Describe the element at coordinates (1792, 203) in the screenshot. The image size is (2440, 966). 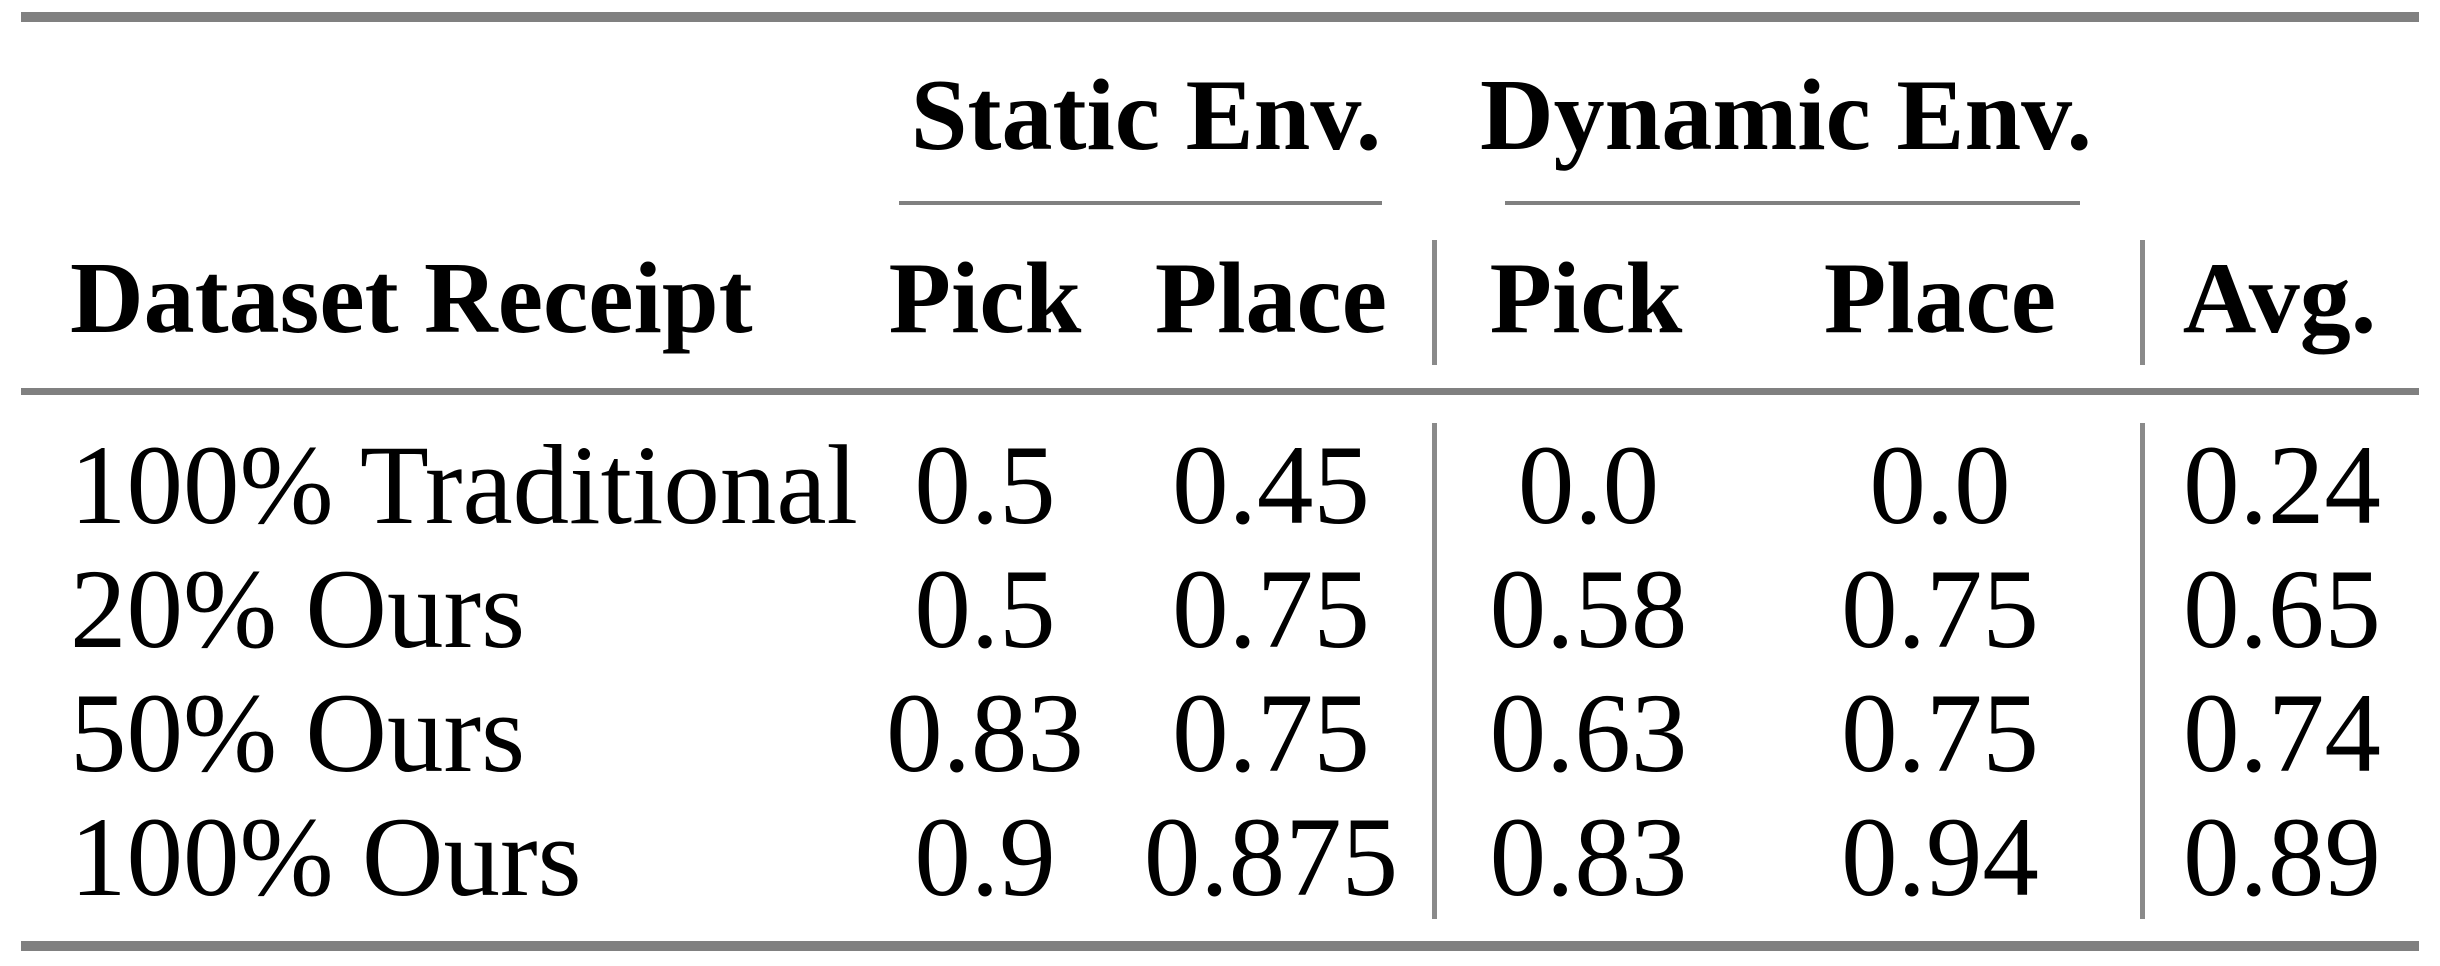
I see `dynamic-env-underline-rule` at that location.